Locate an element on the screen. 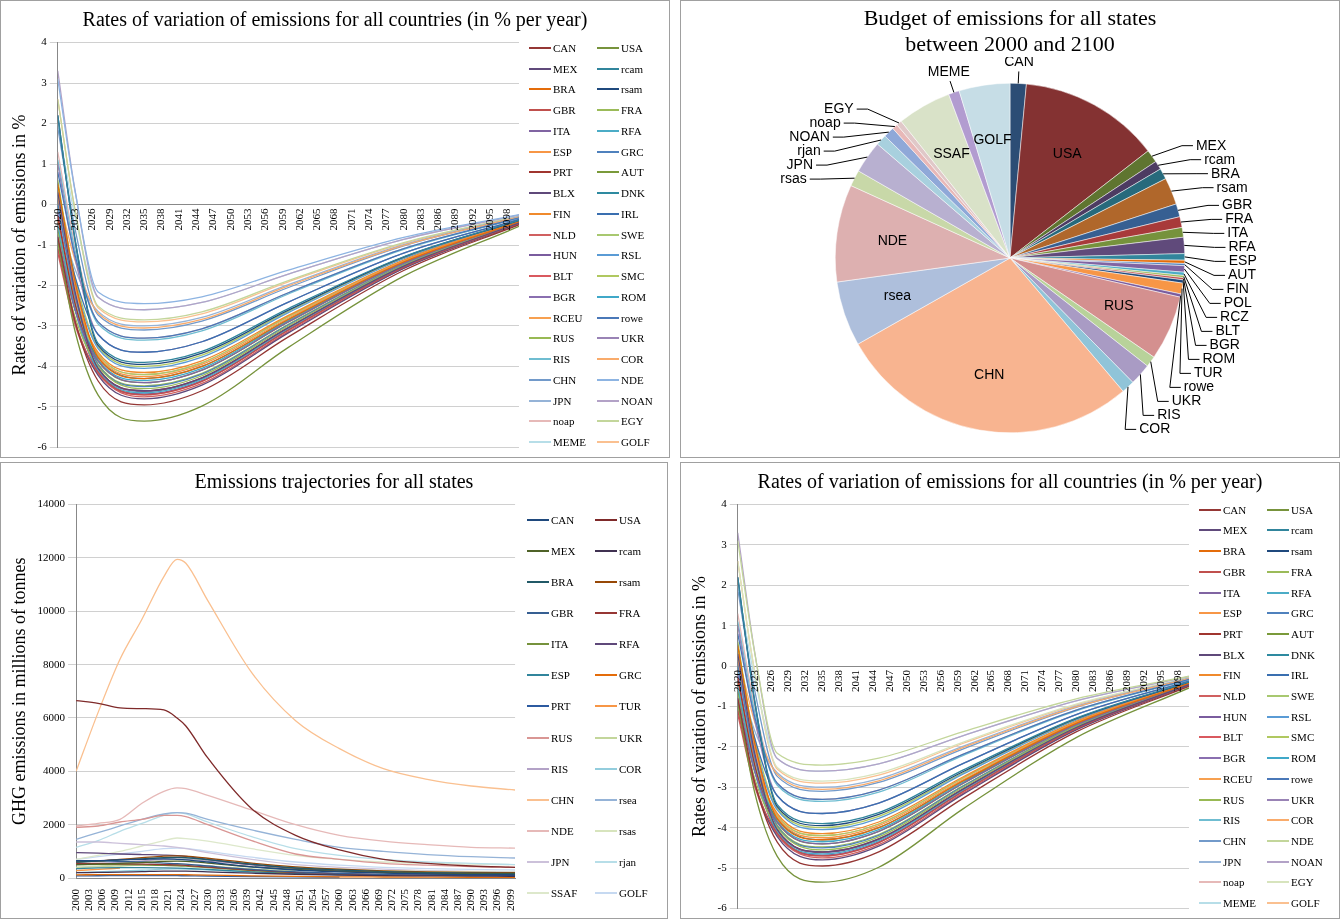 Image resolution: width=1340 pixels, height=919 pixels. x-tick-label: 2038 is located at coordinates (160, 219).